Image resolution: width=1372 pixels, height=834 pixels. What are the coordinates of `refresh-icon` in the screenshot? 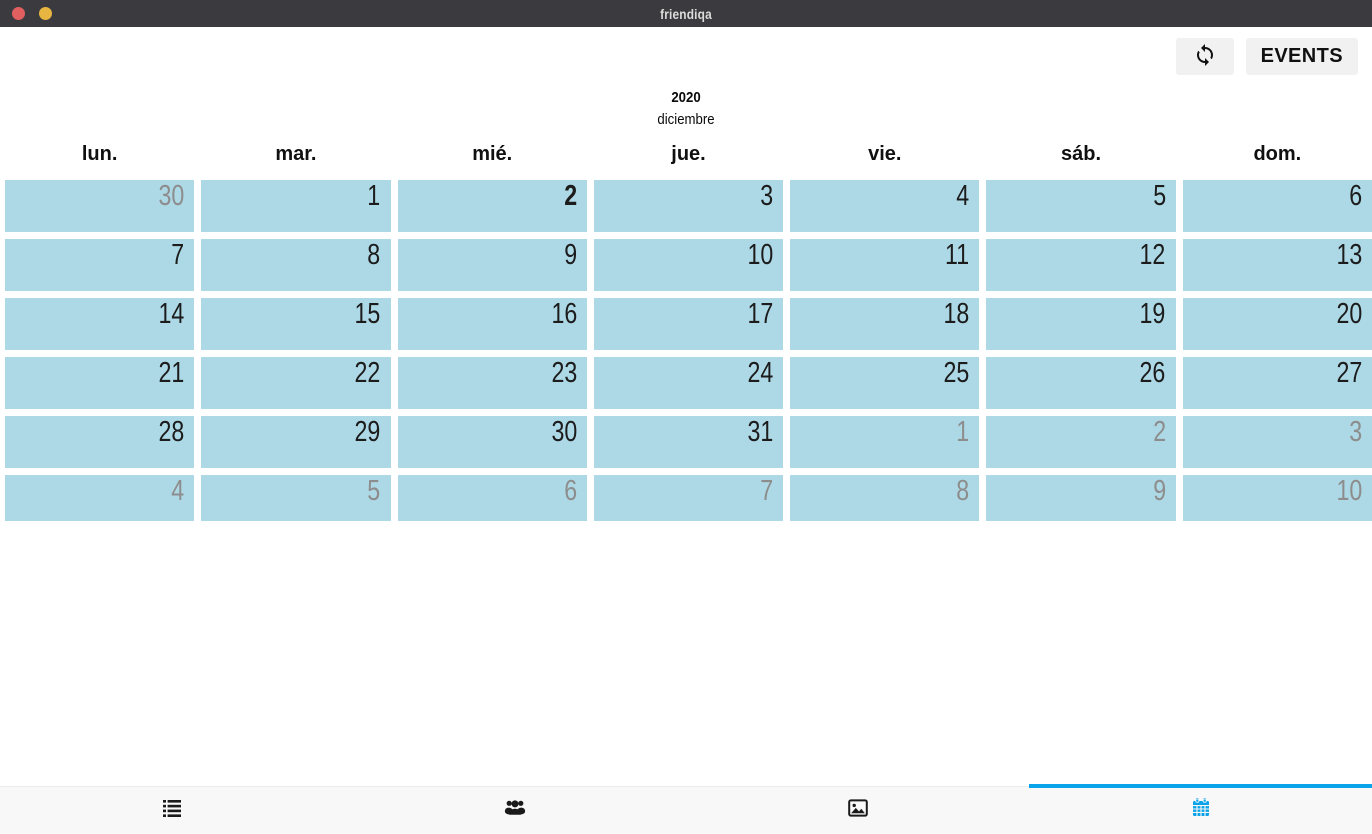 It's located at (1205, 56).